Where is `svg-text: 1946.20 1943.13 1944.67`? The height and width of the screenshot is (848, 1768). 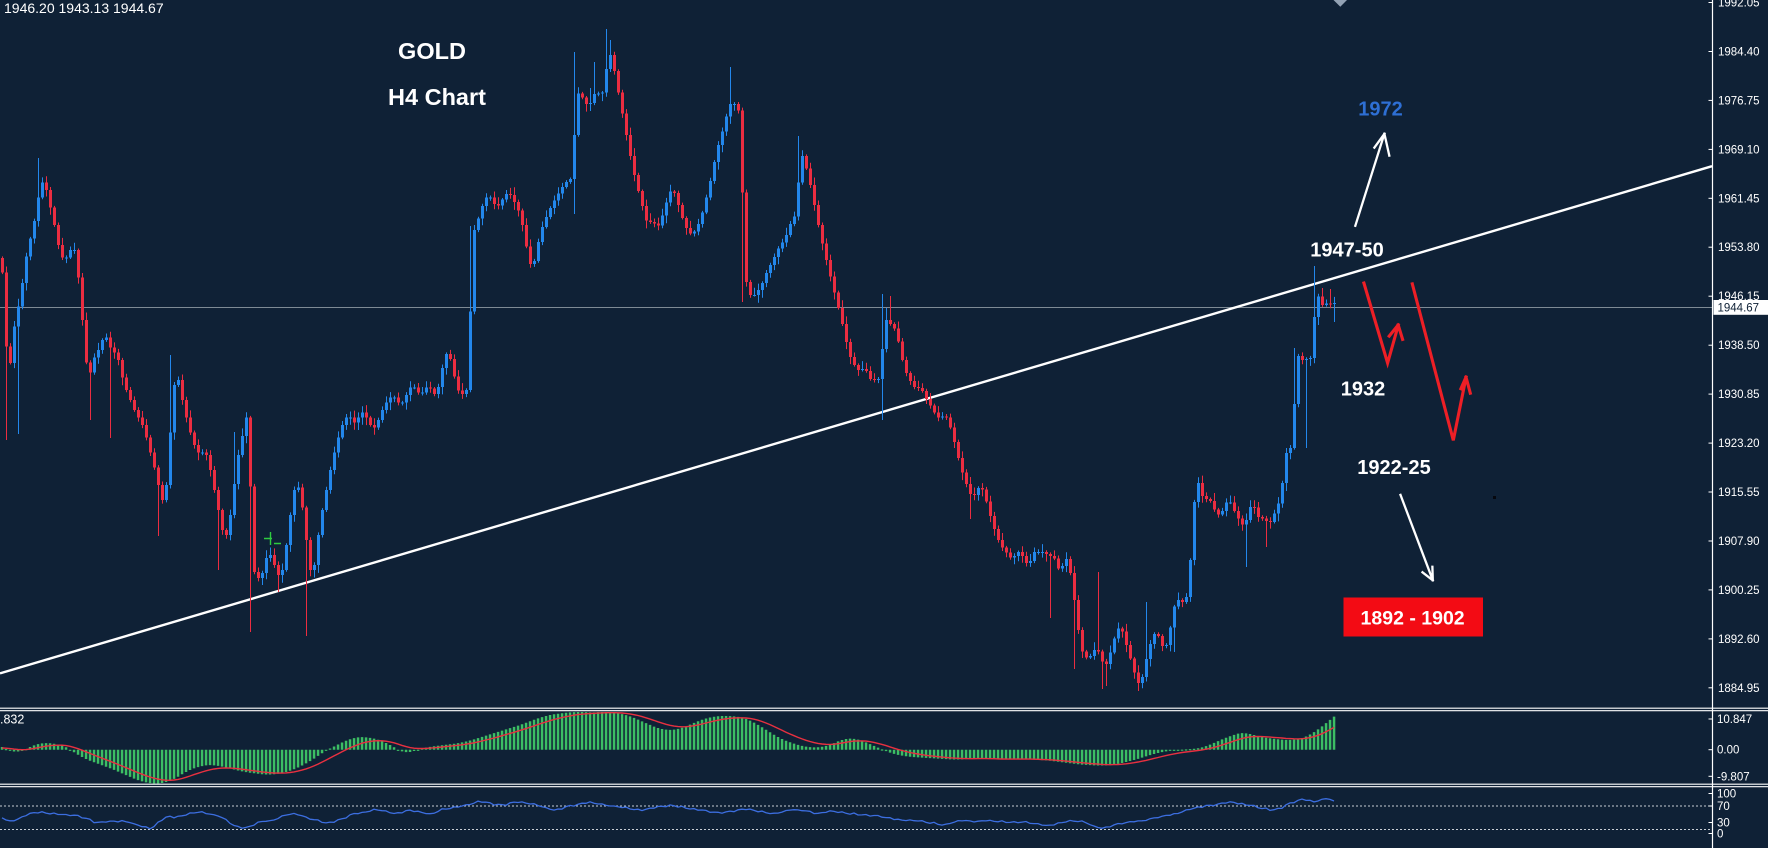
svg-text: 1946.20 1943.13 1944.67 is located at coordinates (84, 8).